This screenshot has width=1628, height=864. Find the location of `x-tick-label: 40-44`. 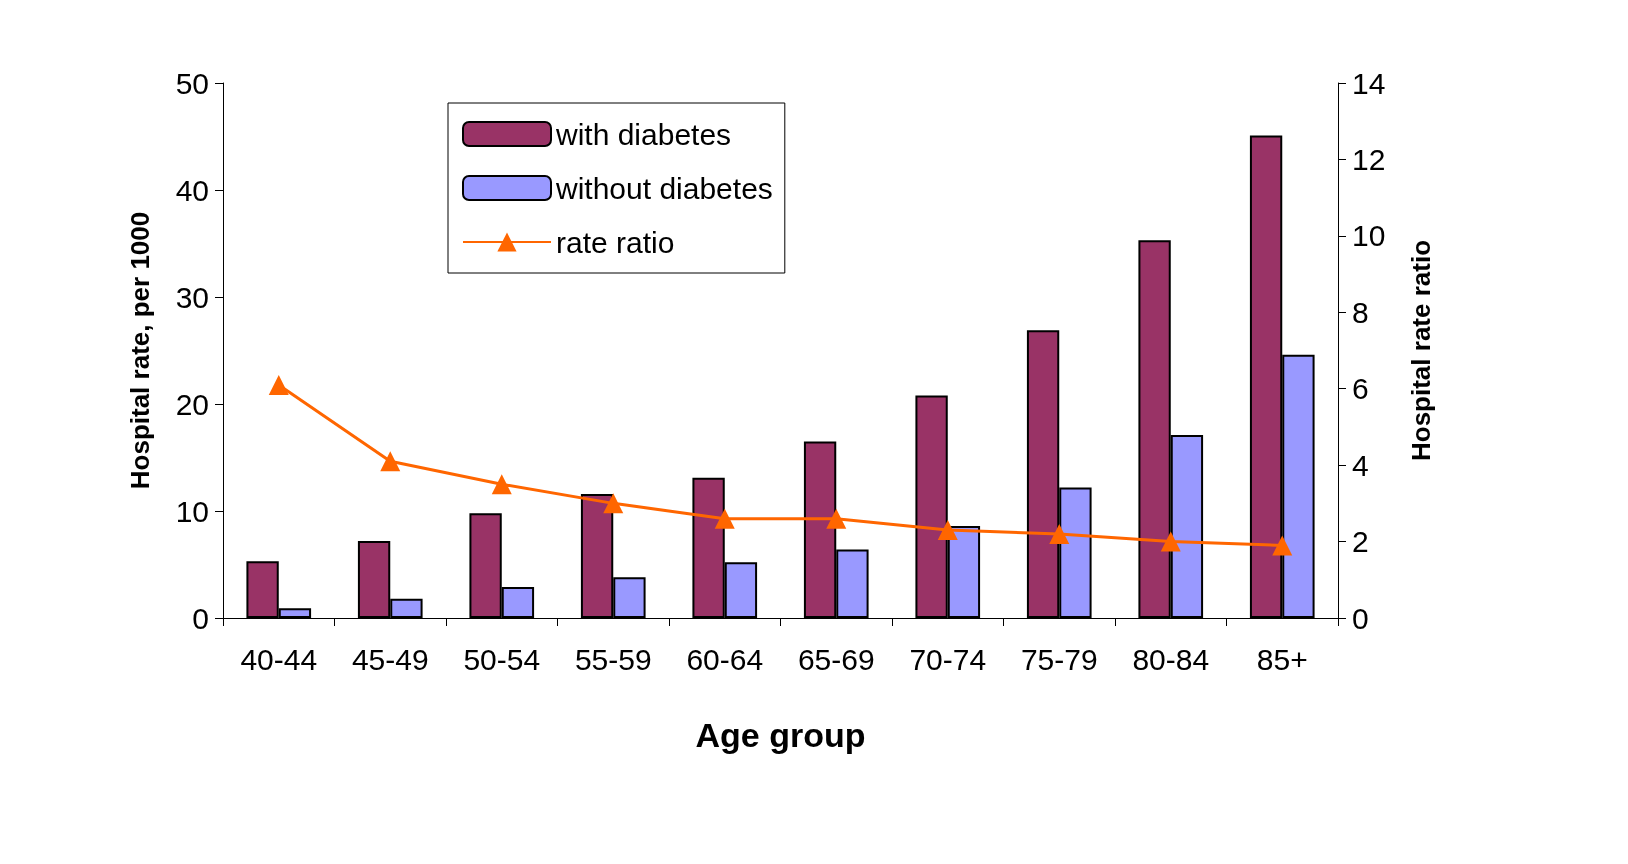

x-tick-label: 40-44 is located at coordinates (279, 659).